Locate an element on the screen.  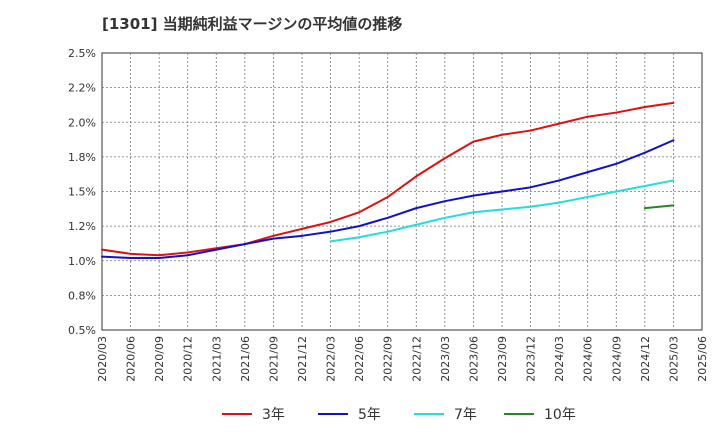
y-axis-ticks: 0.5% 0.8% 1.0% 1.2% 1.5% 1.8% 2.0% 2.2% 2.5% is located at coordinates (82, 192).